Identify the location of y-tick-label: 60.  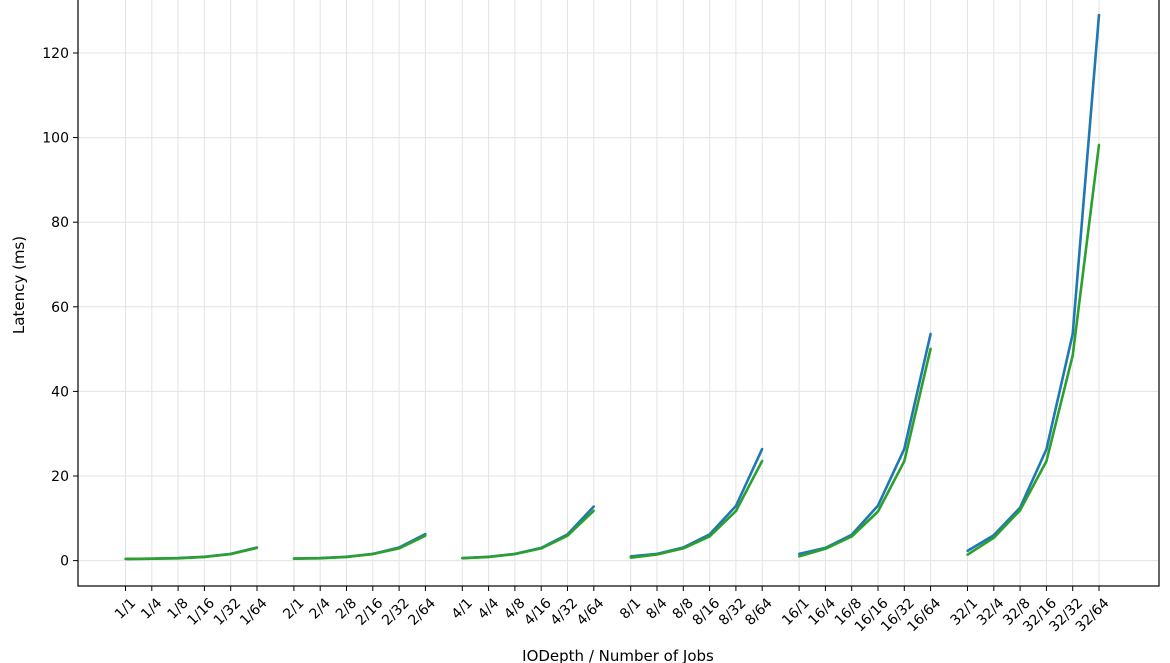
(60, 308).